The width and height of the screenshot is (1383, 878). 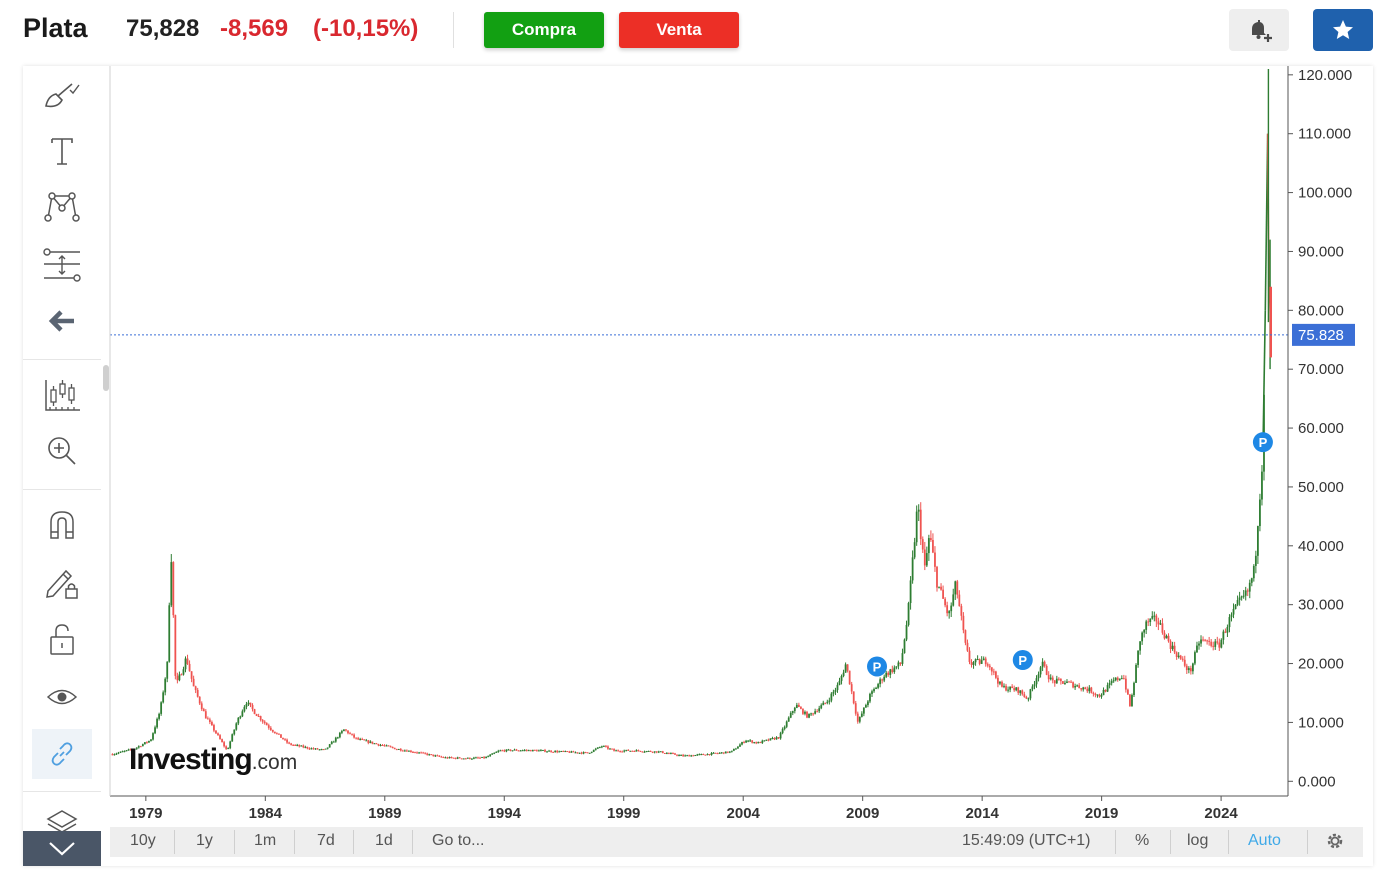 I want to click on toolbar-collapse-handle, so click(x=106, y=378).